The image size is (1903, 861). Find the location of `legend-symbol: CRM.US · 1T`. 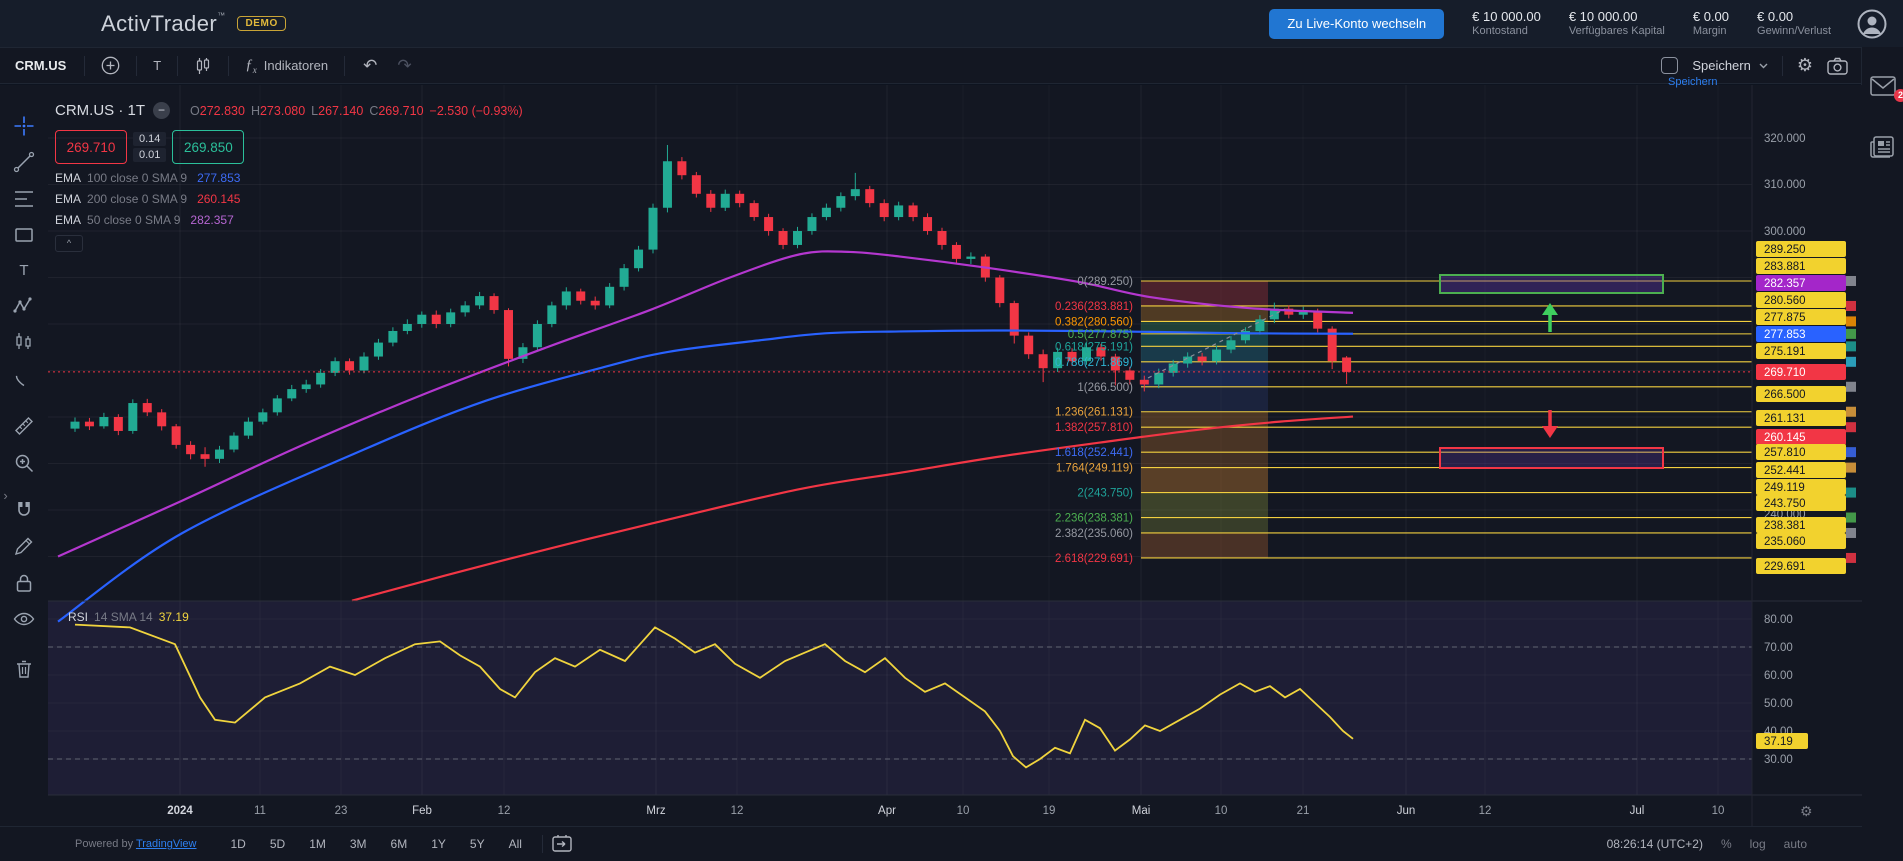

legend-symbol: CRM.US · 1T is located at coordinates (100, 110).